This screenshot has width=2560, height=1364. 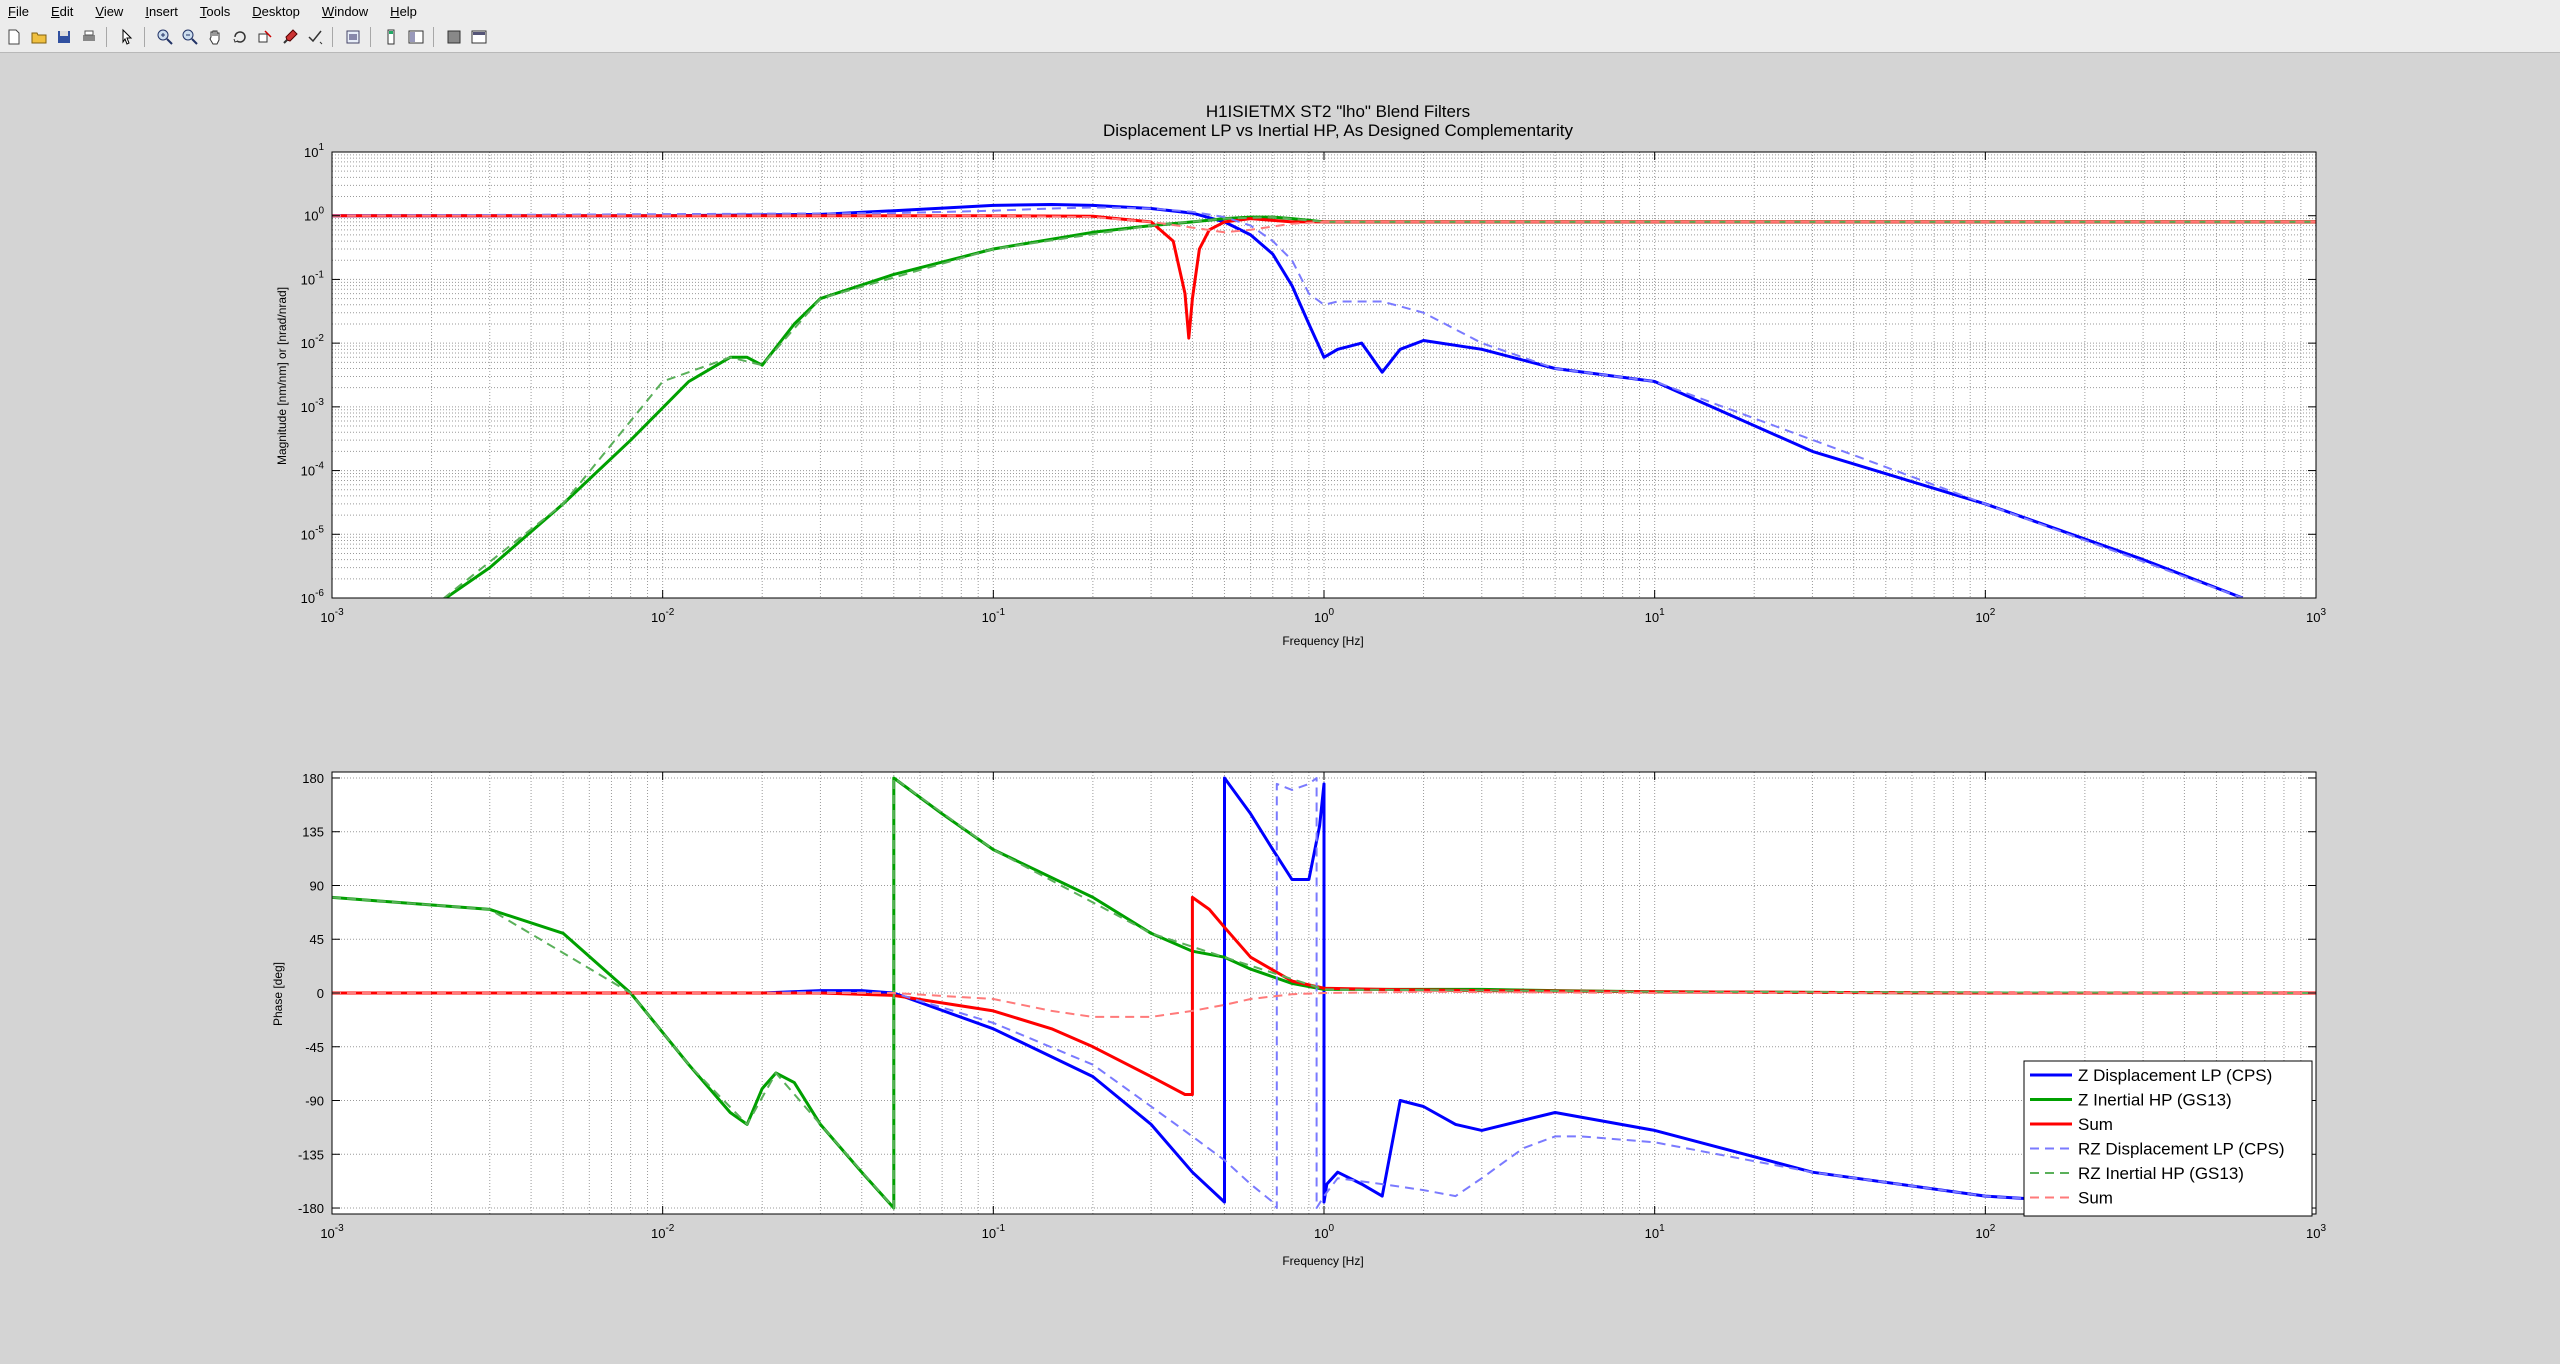 I want to click on legend-entry: RZ Inertial HP (GS13), so click(x=2161, y=1173).